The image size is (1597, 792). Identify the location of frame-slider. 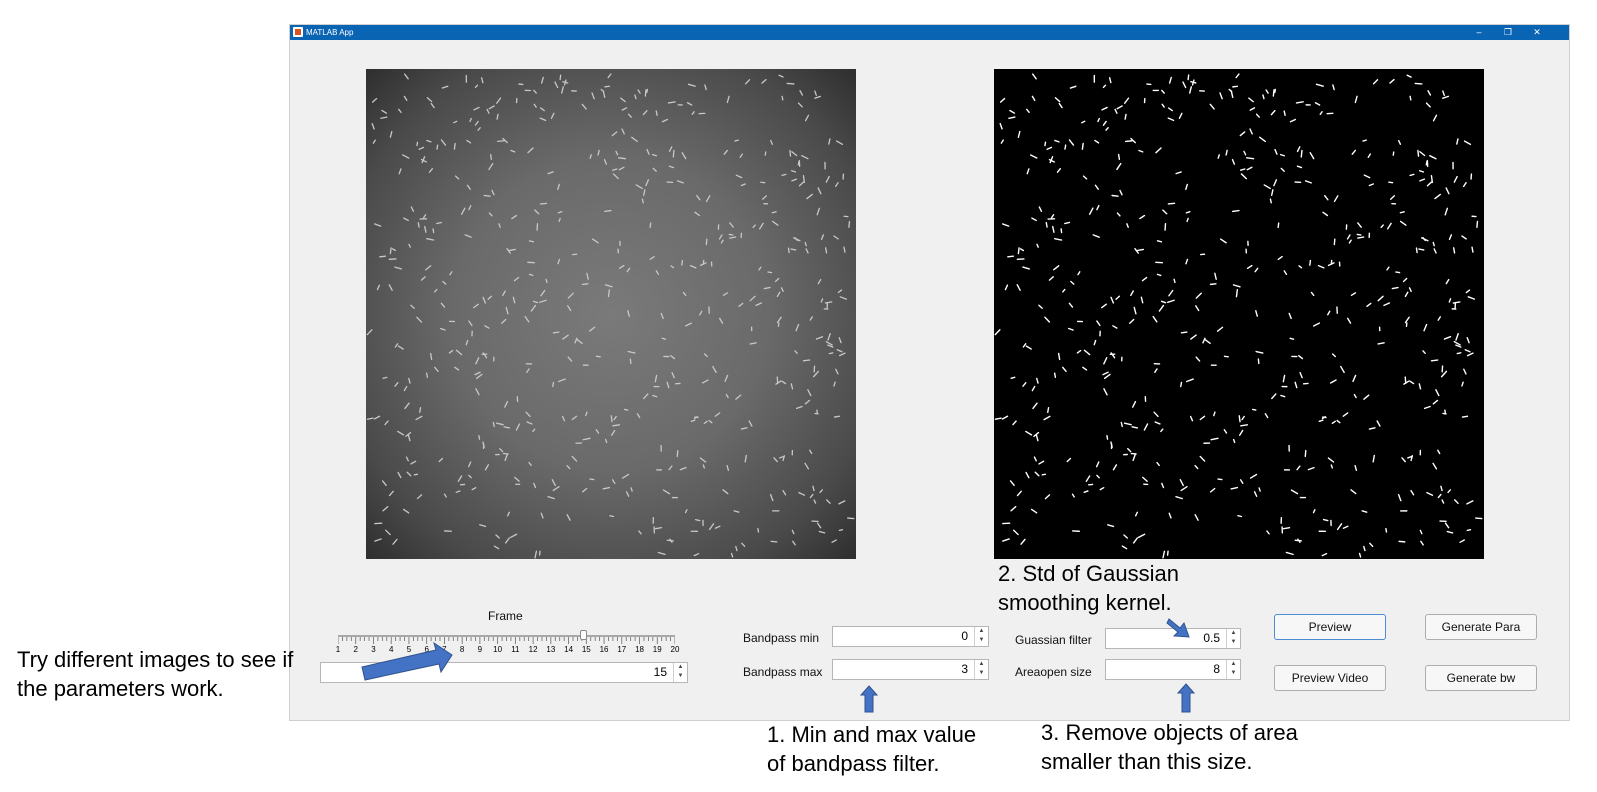
(506, 636).